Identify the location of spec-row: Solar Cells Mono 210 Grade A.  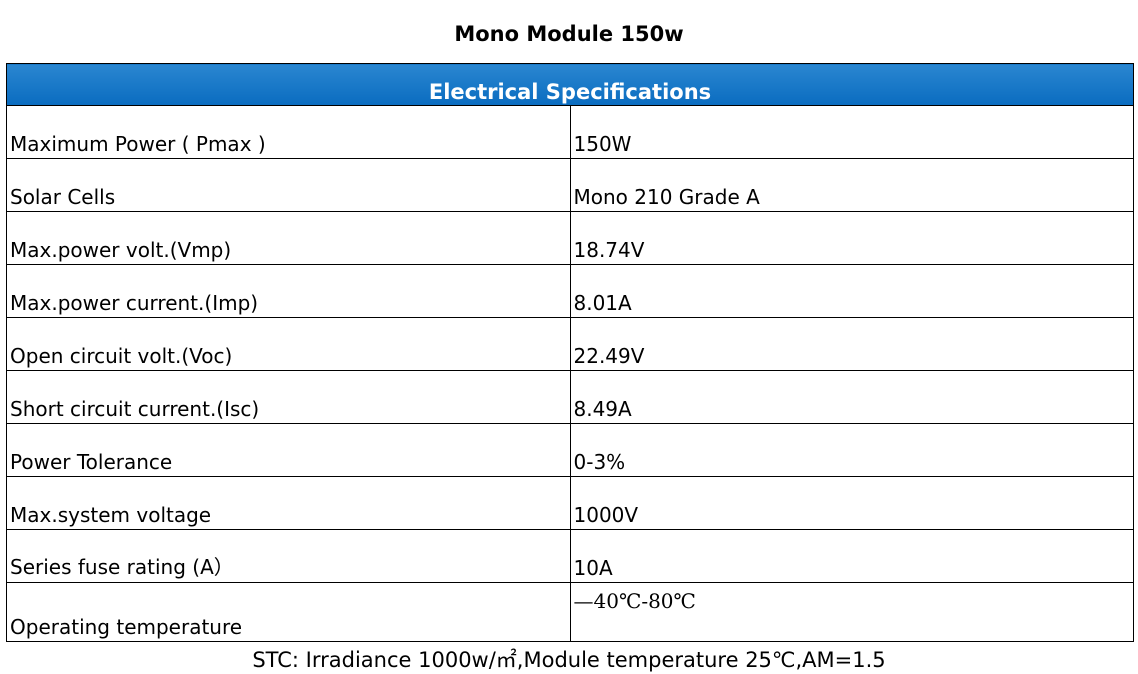
(570, 185).